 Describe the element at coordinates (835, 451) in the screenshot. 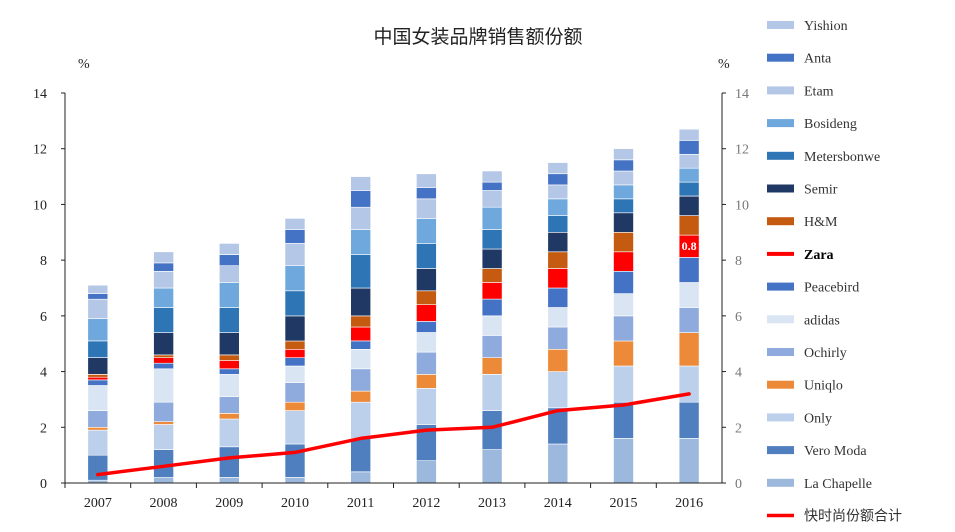

I see `legend-label-vero-moda: Vero Moda` at that location.